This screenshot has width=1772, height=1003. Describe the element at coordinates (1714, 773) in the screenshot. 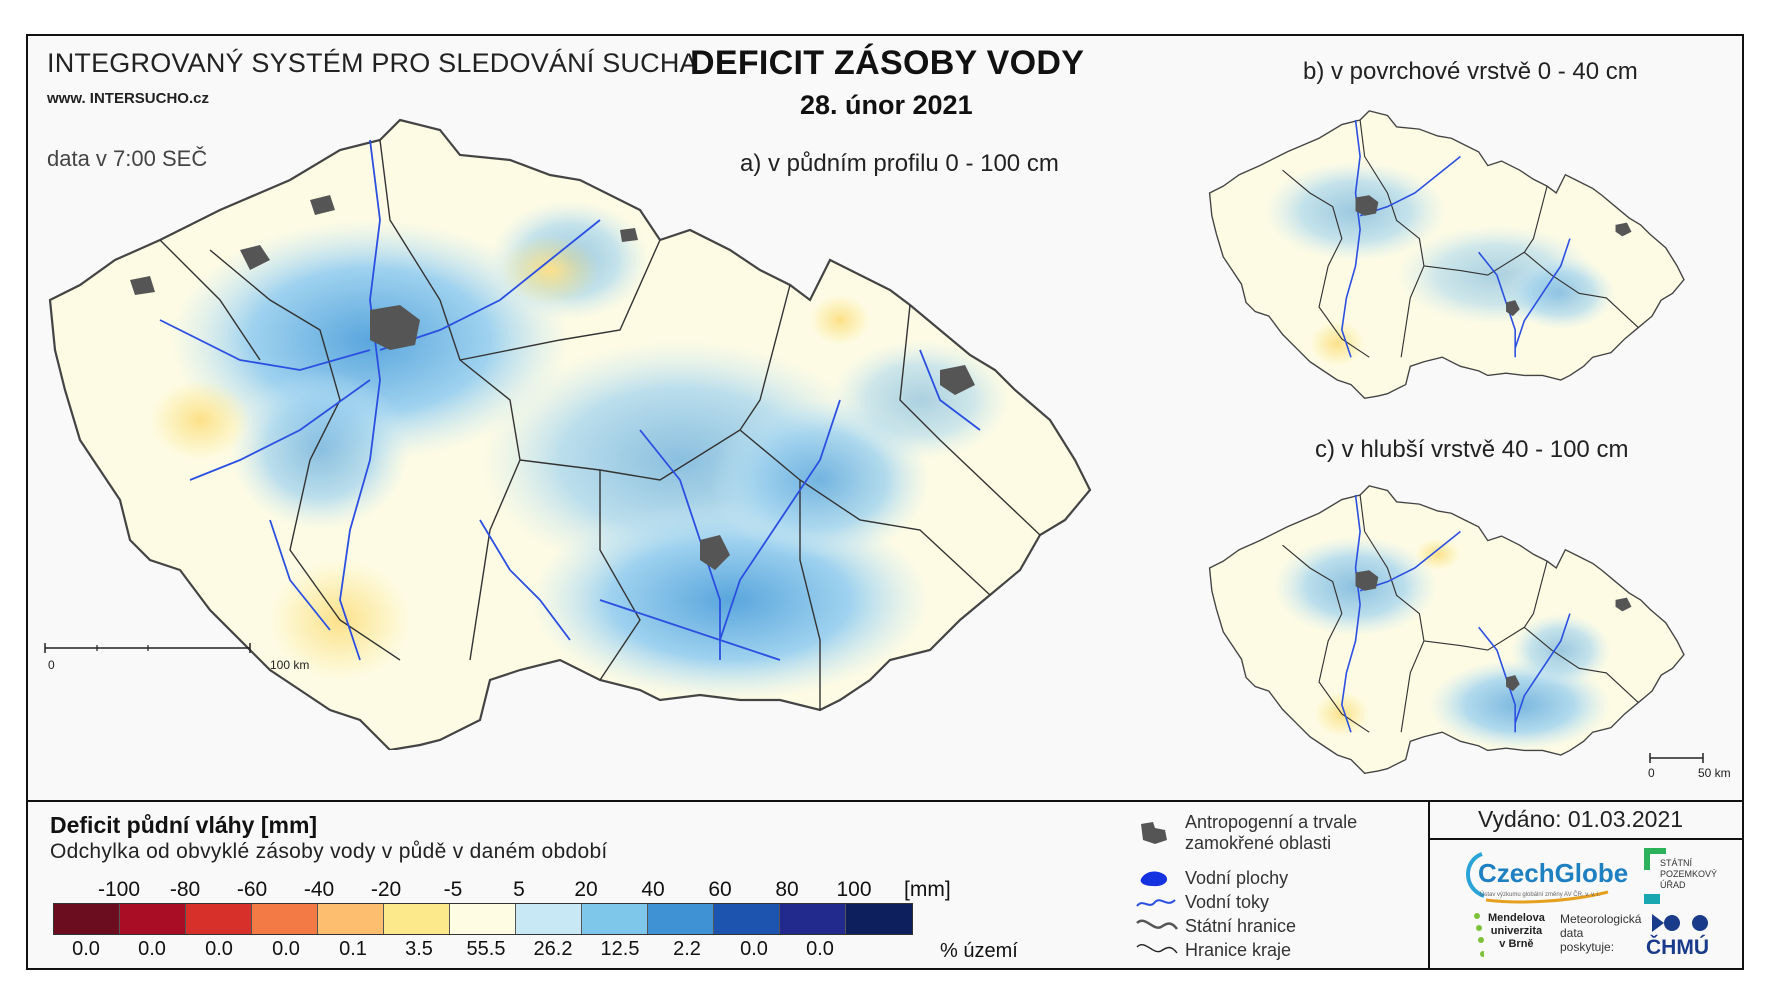

I see `scale-small-end: 50 km` at that location.